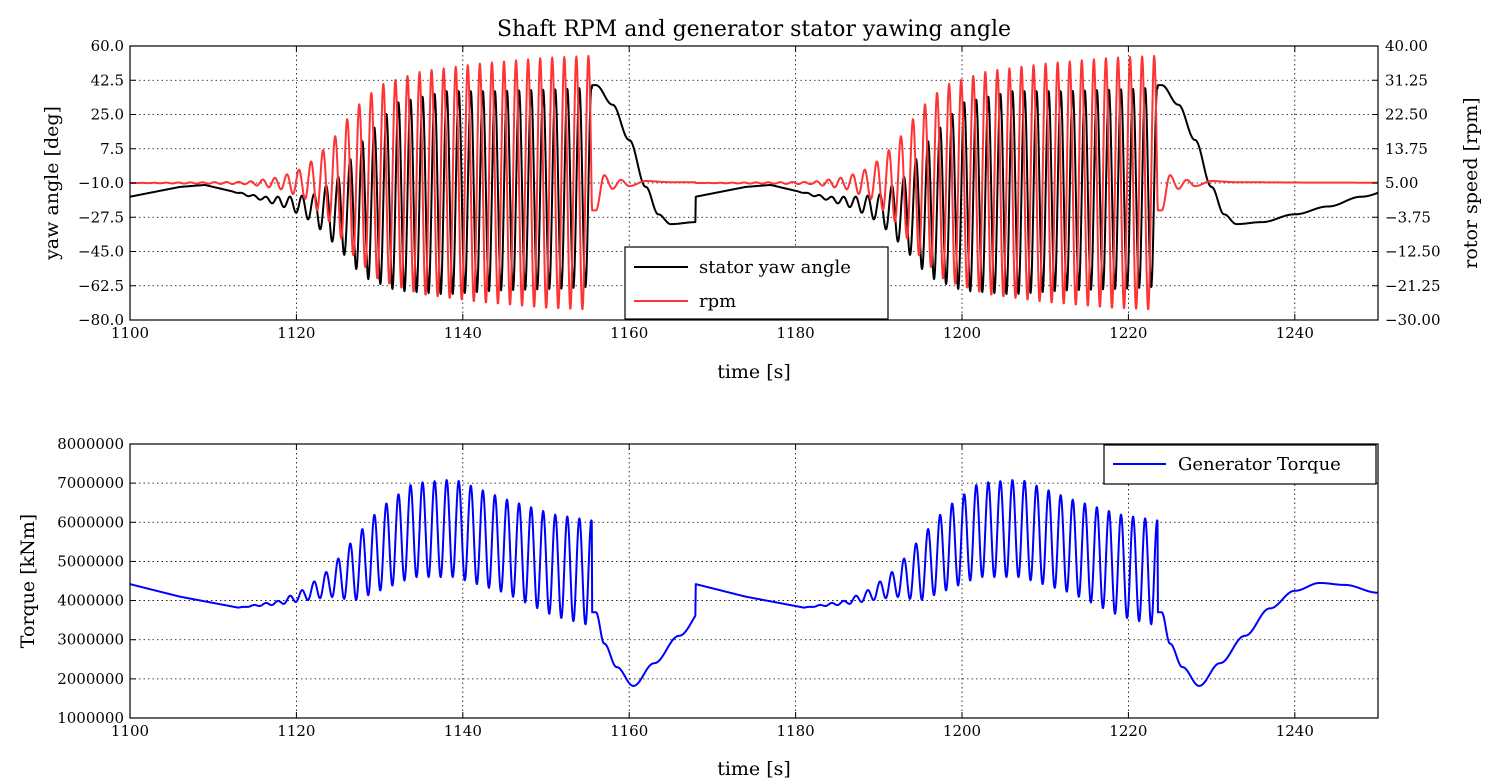 Image resolution: width=1486 pixels, height=779 pixels. What do you see at coordinates (1471, 182) in the screenshot?
I see `y2-axis-label: rotor speed [rpm]` at bounding box center [1471, 182].